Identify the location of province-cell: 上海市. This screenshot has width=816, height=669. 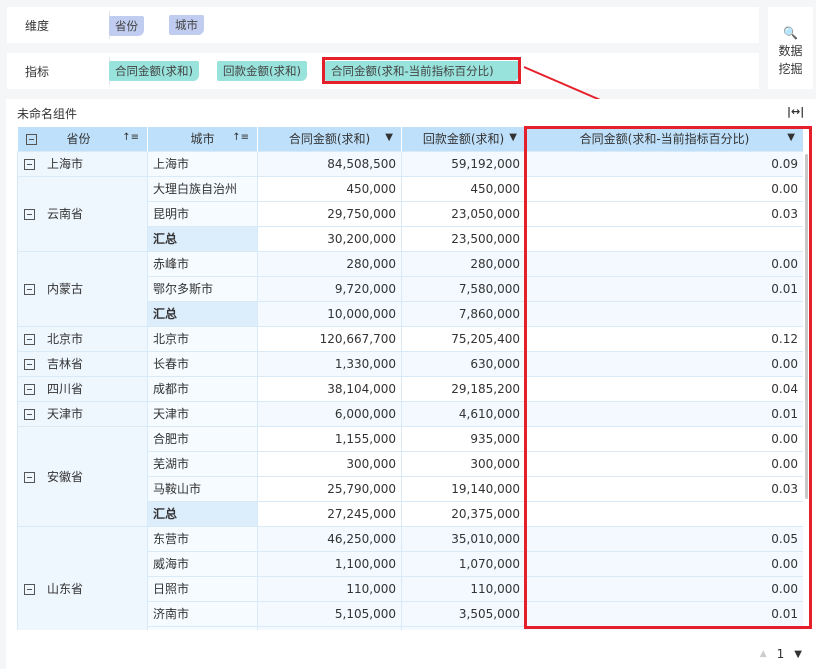
(82, 163).